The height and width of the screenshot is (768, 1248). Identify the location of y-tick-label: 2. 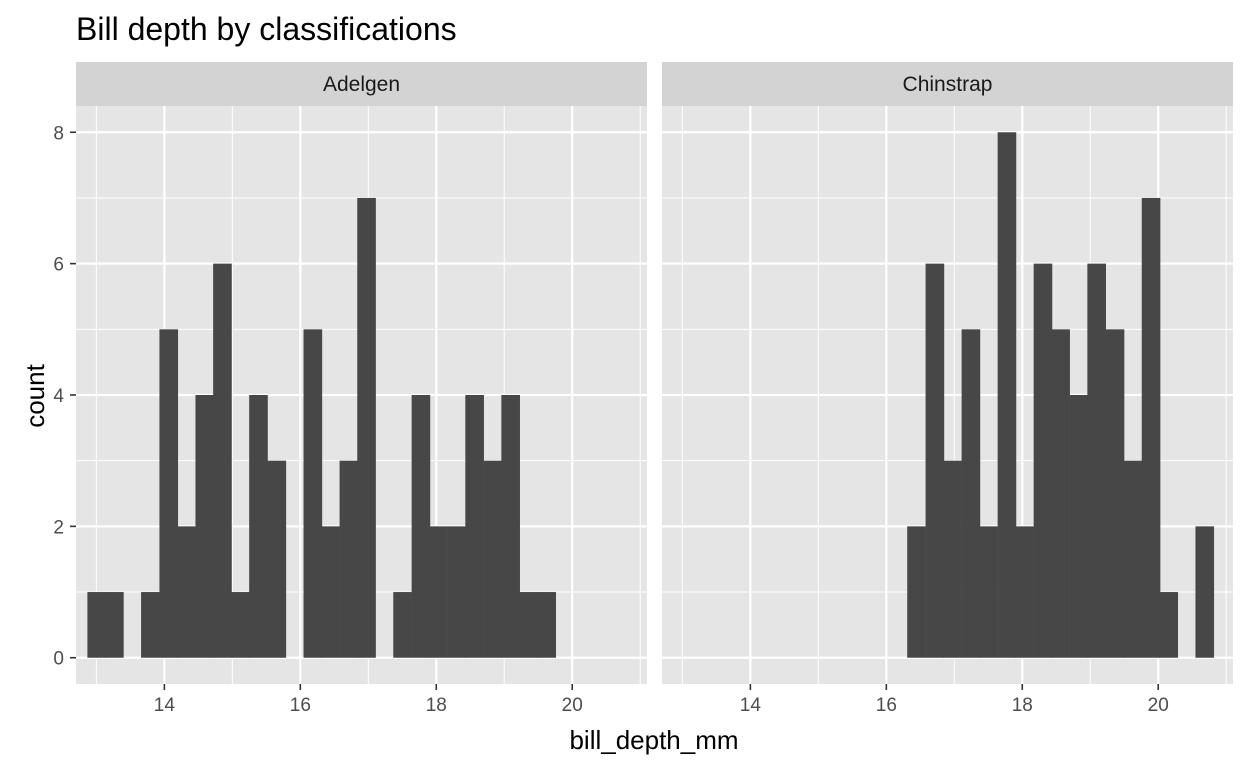
(58, 527).